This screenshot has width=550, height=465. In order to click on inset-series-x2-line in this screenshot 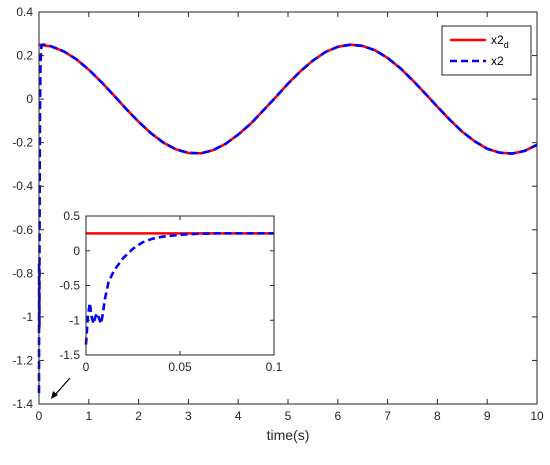, I will do `click(179, 288)`.